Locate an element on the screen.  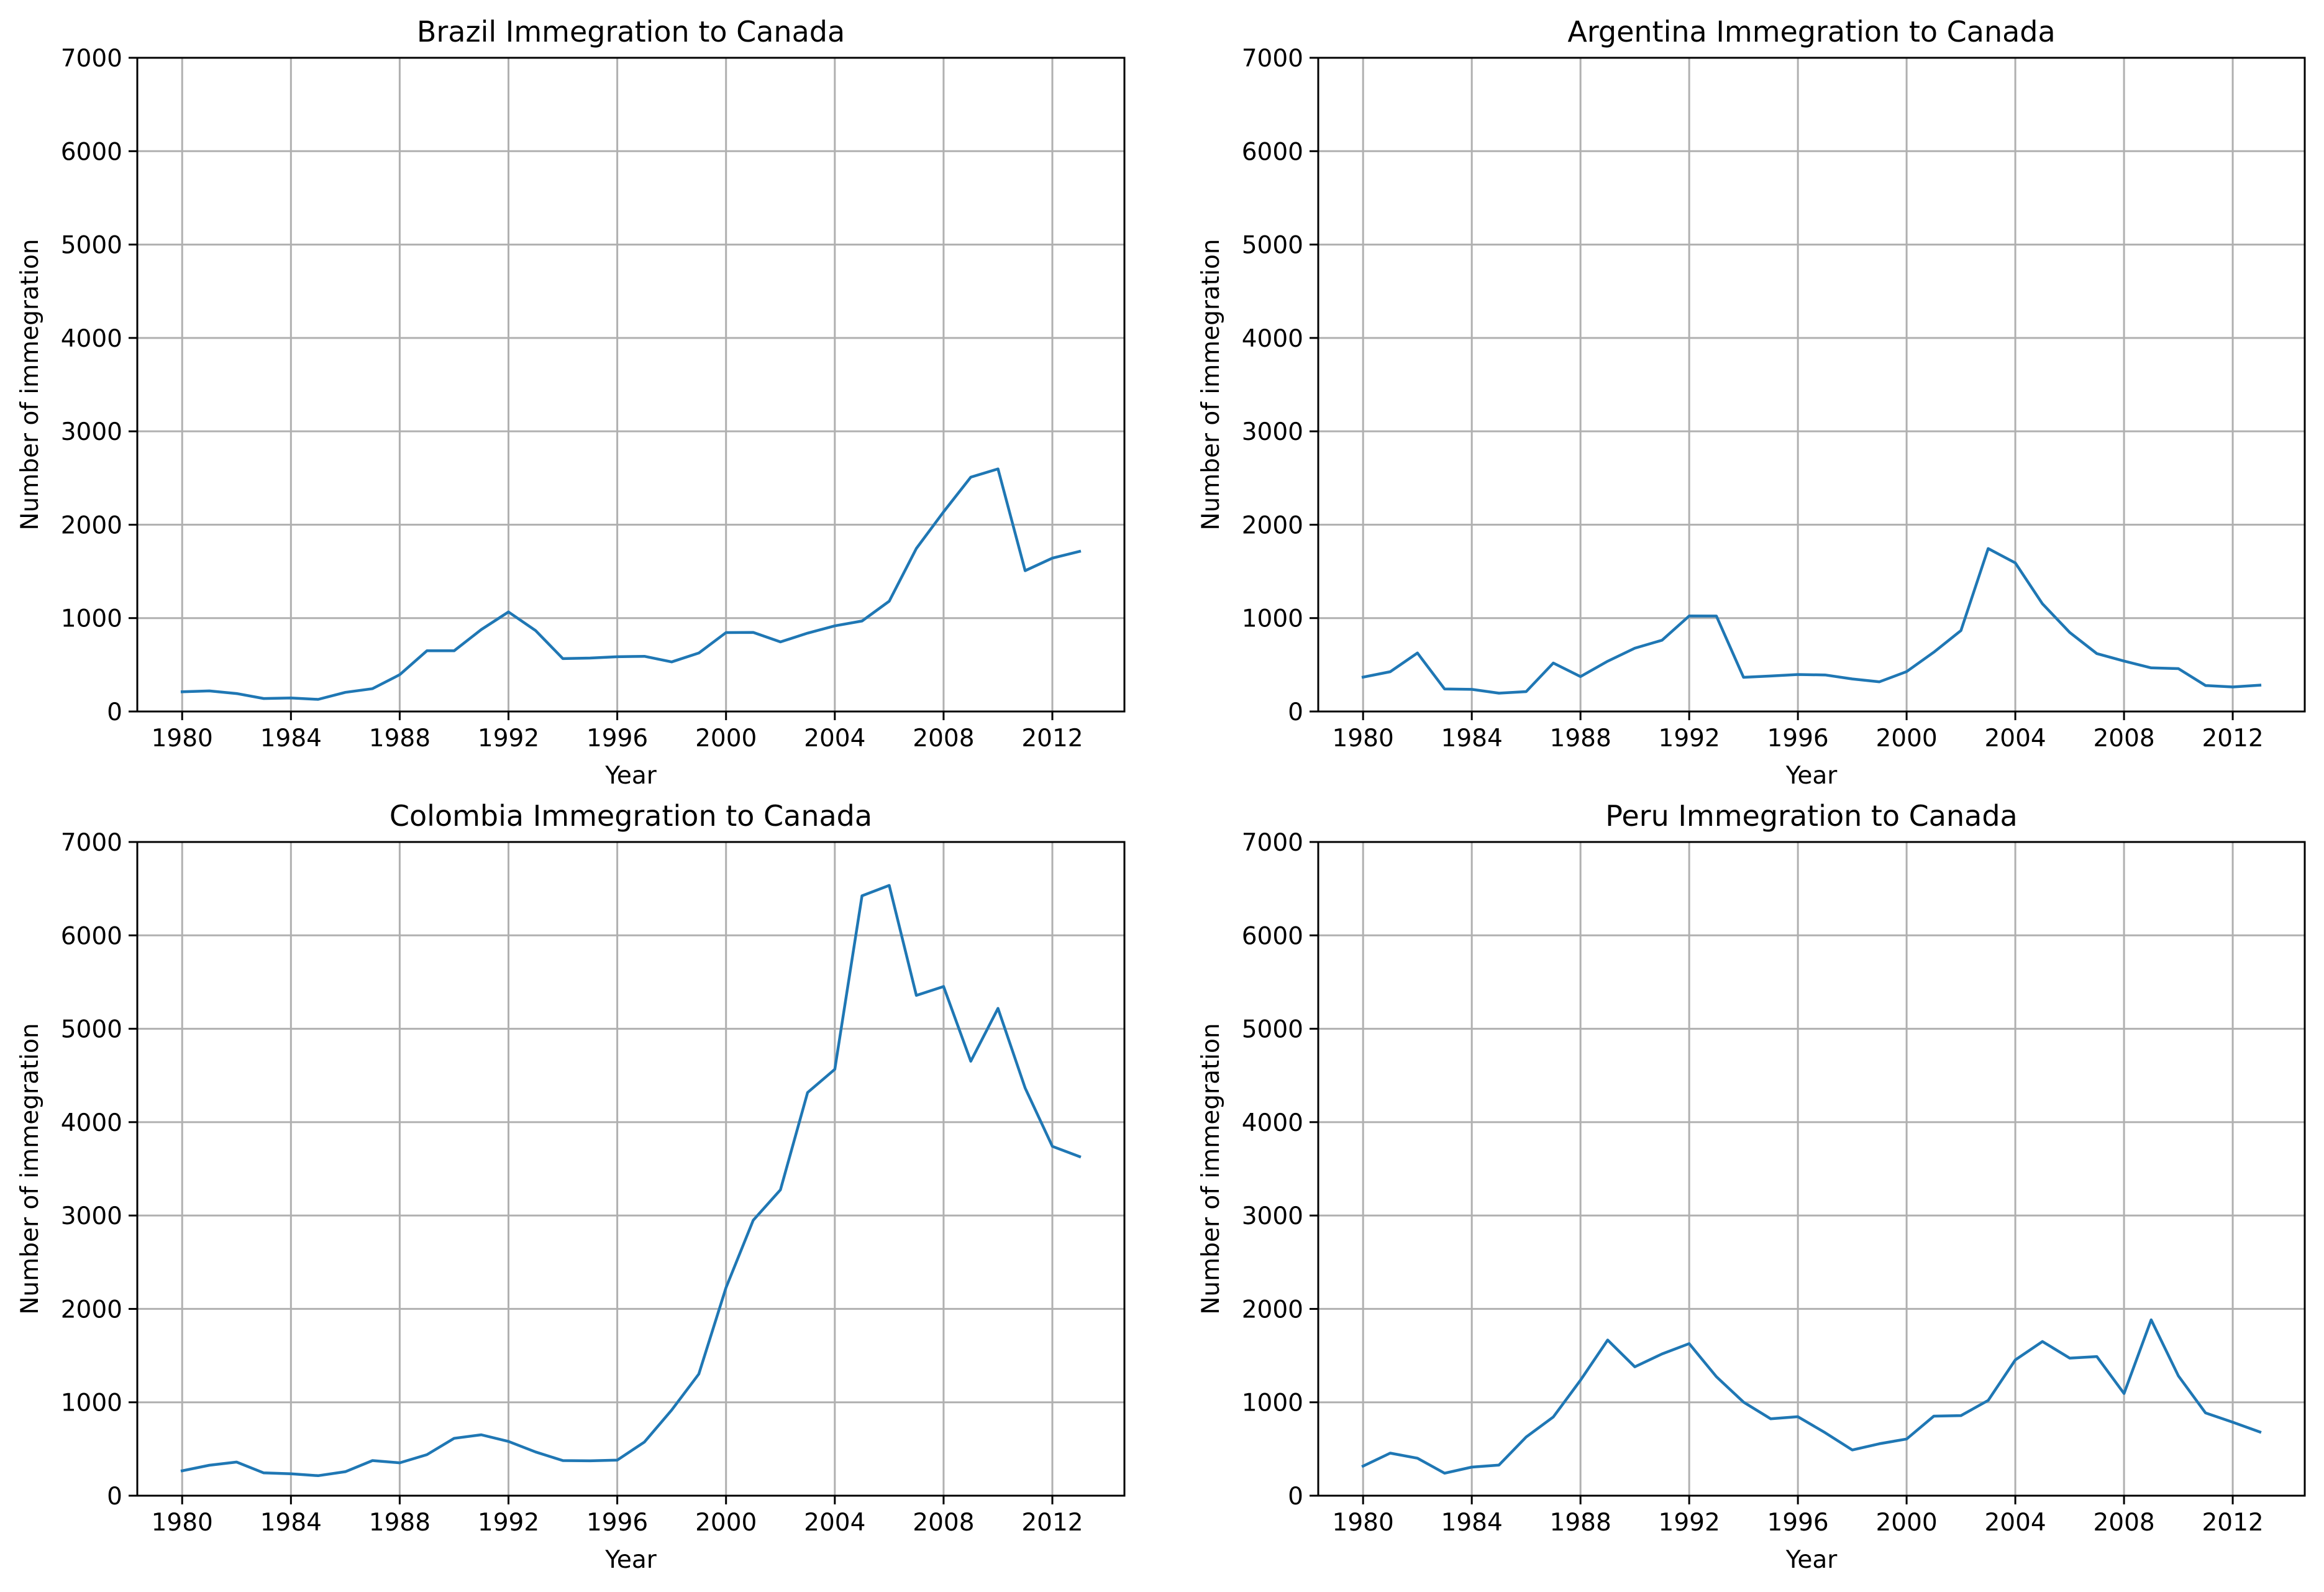
chart-title: Brazil Immegration to Canada is located at coordinates (631, 31).